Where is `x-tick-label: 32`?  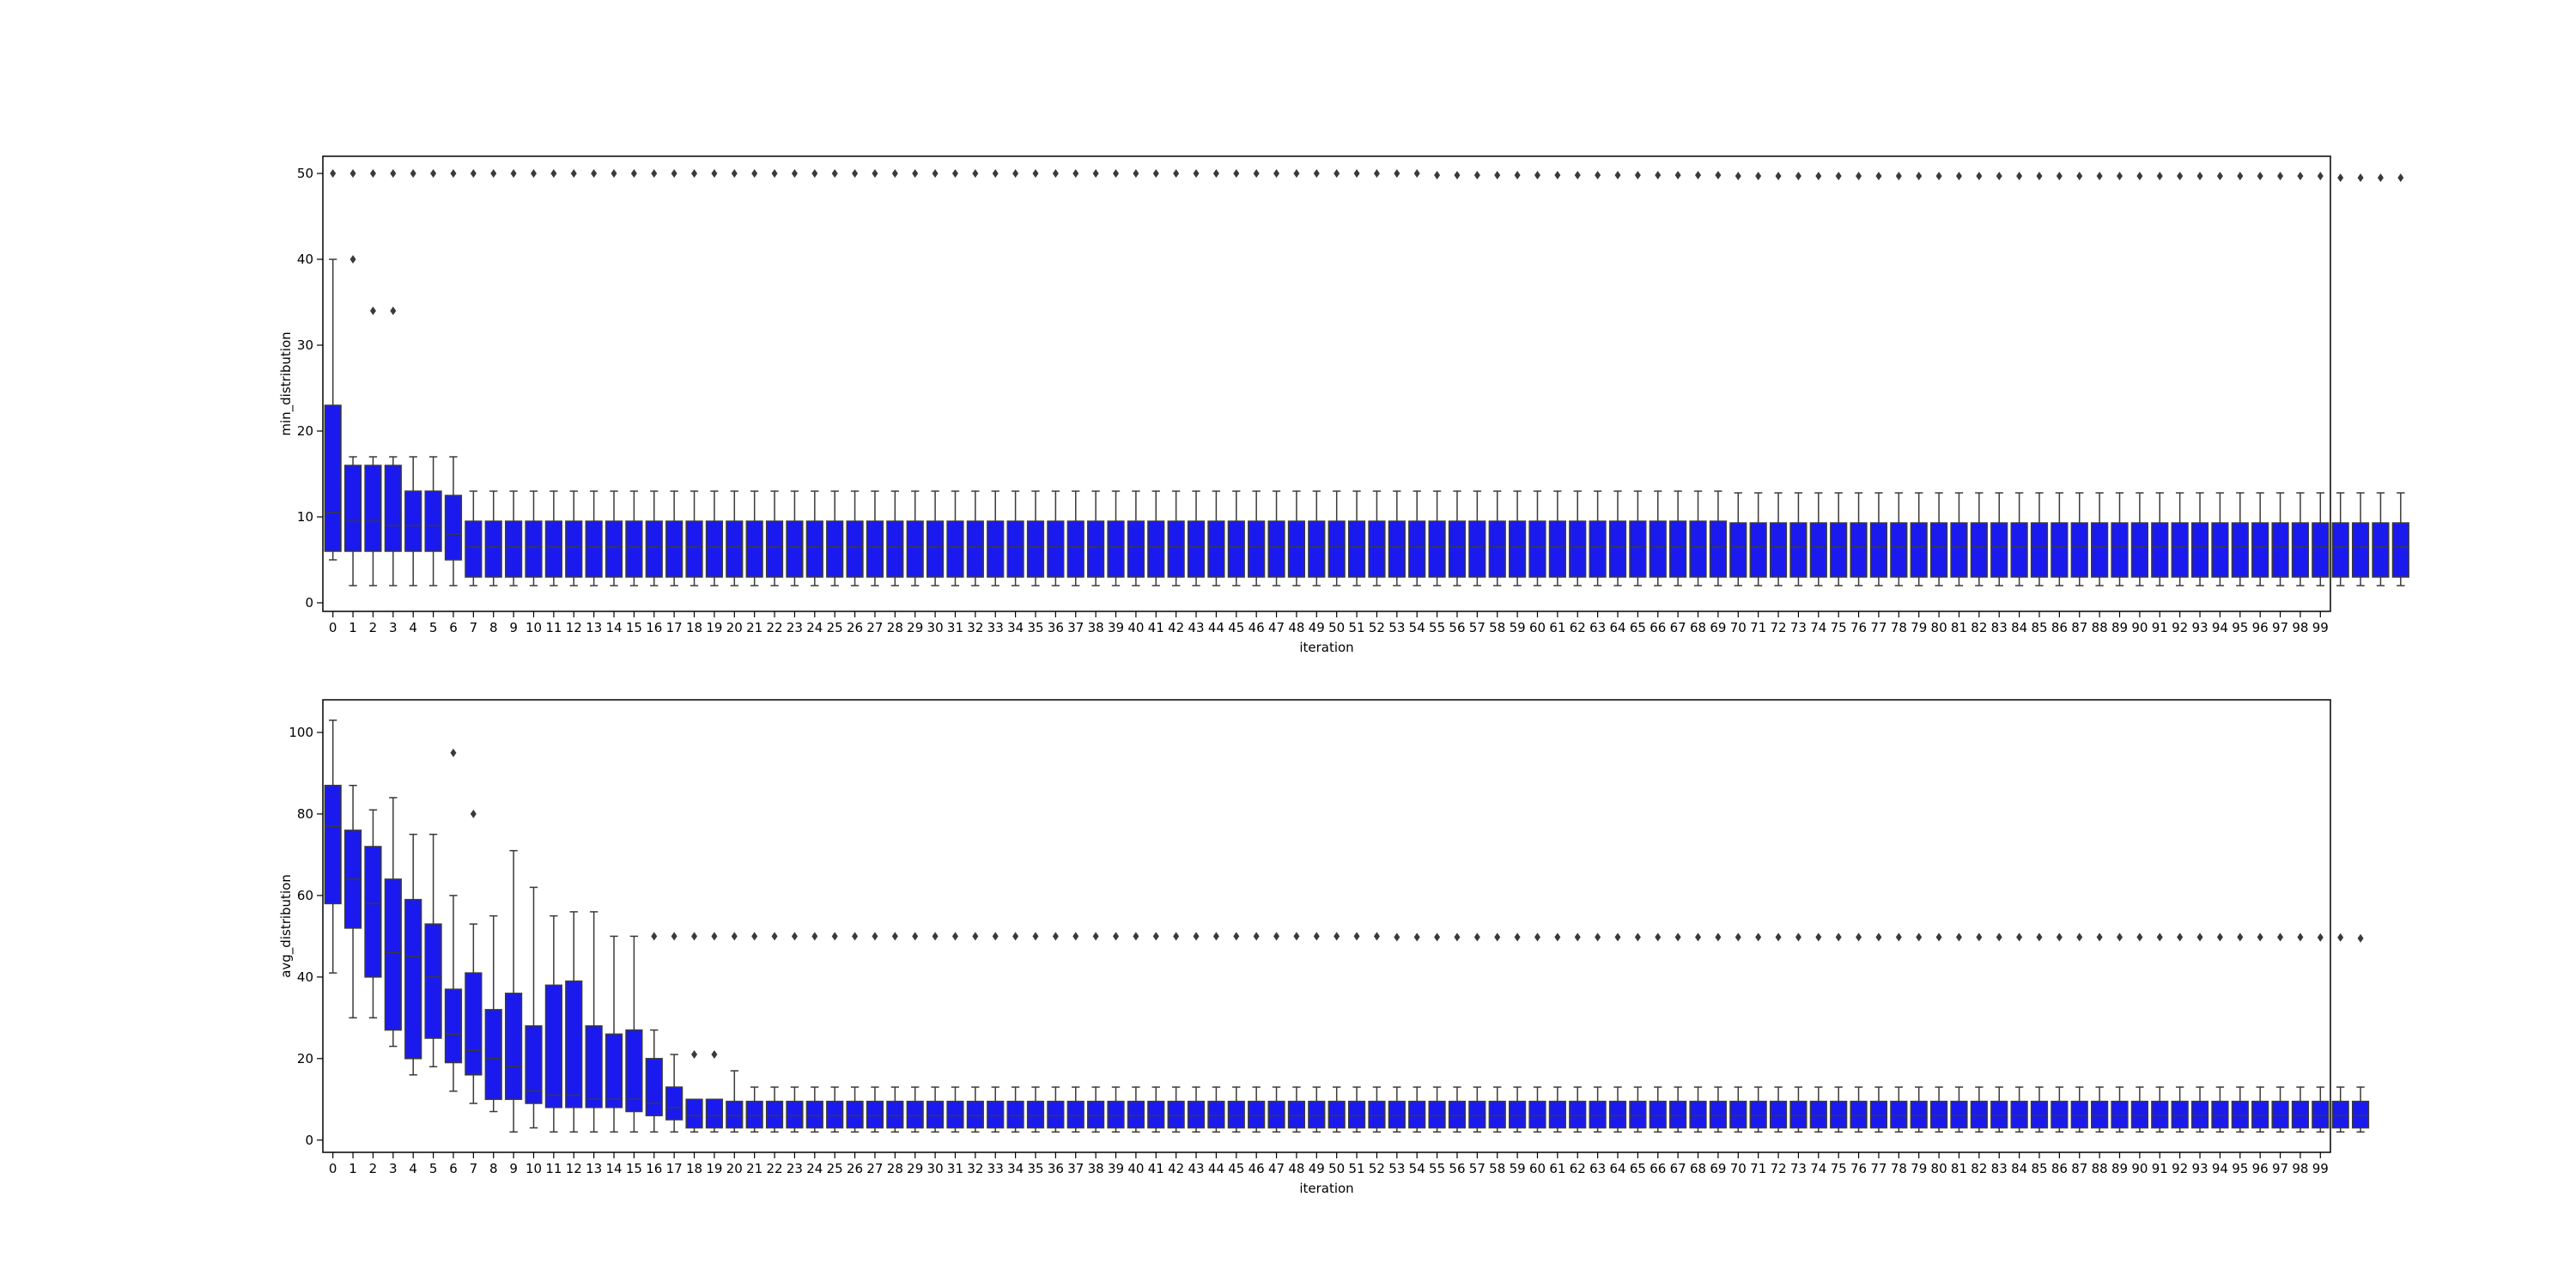 x-tick-label: 32 is located at coordinates (975, 627).